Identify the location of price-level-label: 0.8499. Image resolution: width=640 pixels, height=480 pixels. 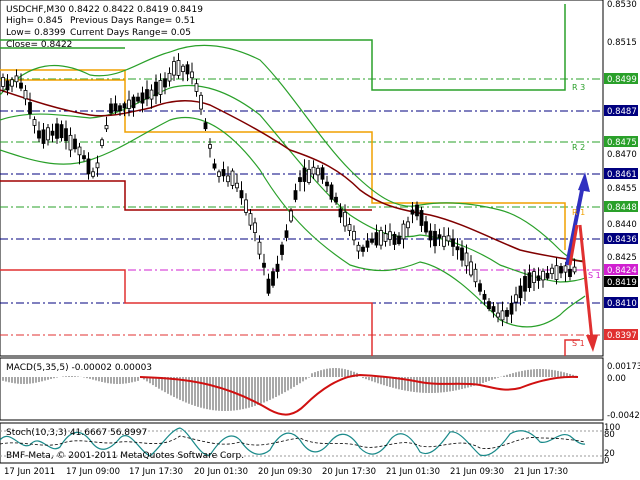
(622, 80).